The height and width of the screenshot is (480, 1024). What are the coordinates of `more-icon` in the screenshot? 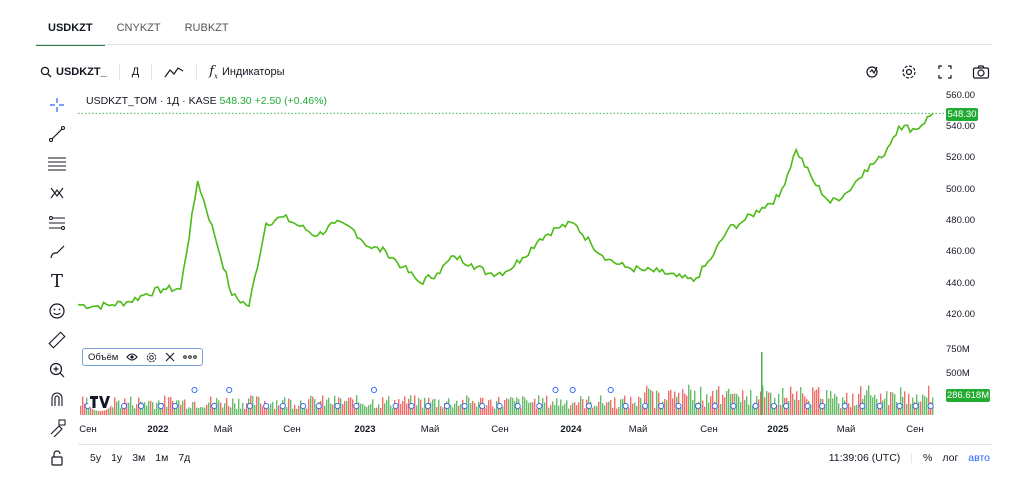 It's located at (190, 357).